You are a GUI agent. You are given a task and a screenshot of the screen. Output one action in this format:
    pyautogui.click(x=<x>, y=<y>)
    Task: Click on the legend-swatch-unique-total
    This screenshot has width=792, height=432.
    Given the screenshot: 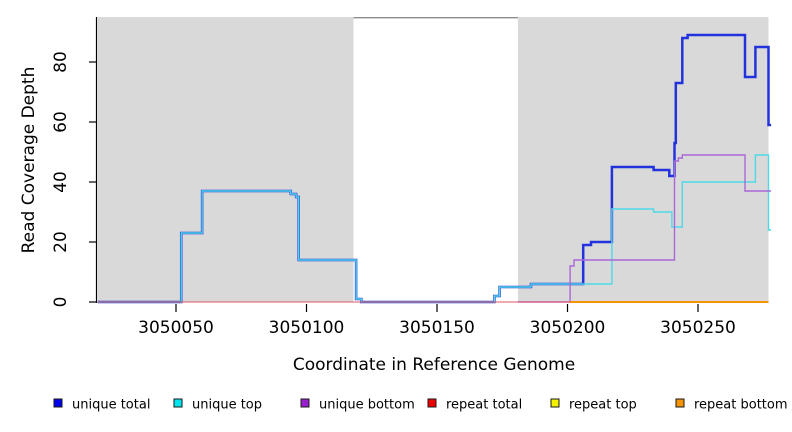 What is the action you would take?
    pyautogui.click(x=58, y=403)
    